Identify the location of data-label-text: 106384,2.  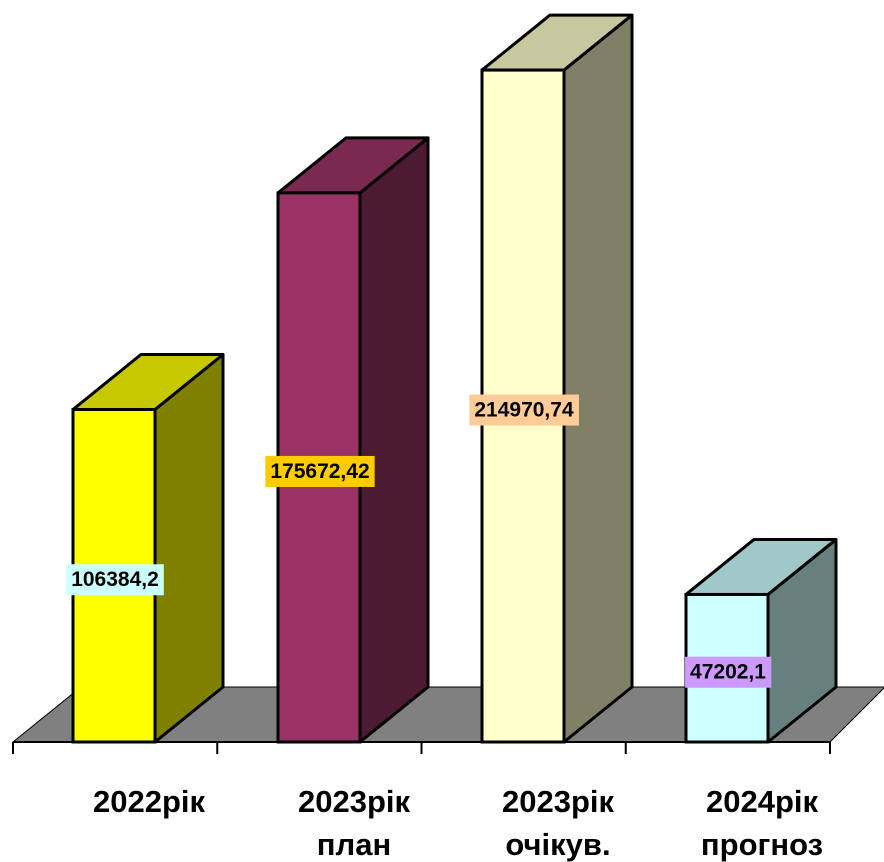
(115, 579).